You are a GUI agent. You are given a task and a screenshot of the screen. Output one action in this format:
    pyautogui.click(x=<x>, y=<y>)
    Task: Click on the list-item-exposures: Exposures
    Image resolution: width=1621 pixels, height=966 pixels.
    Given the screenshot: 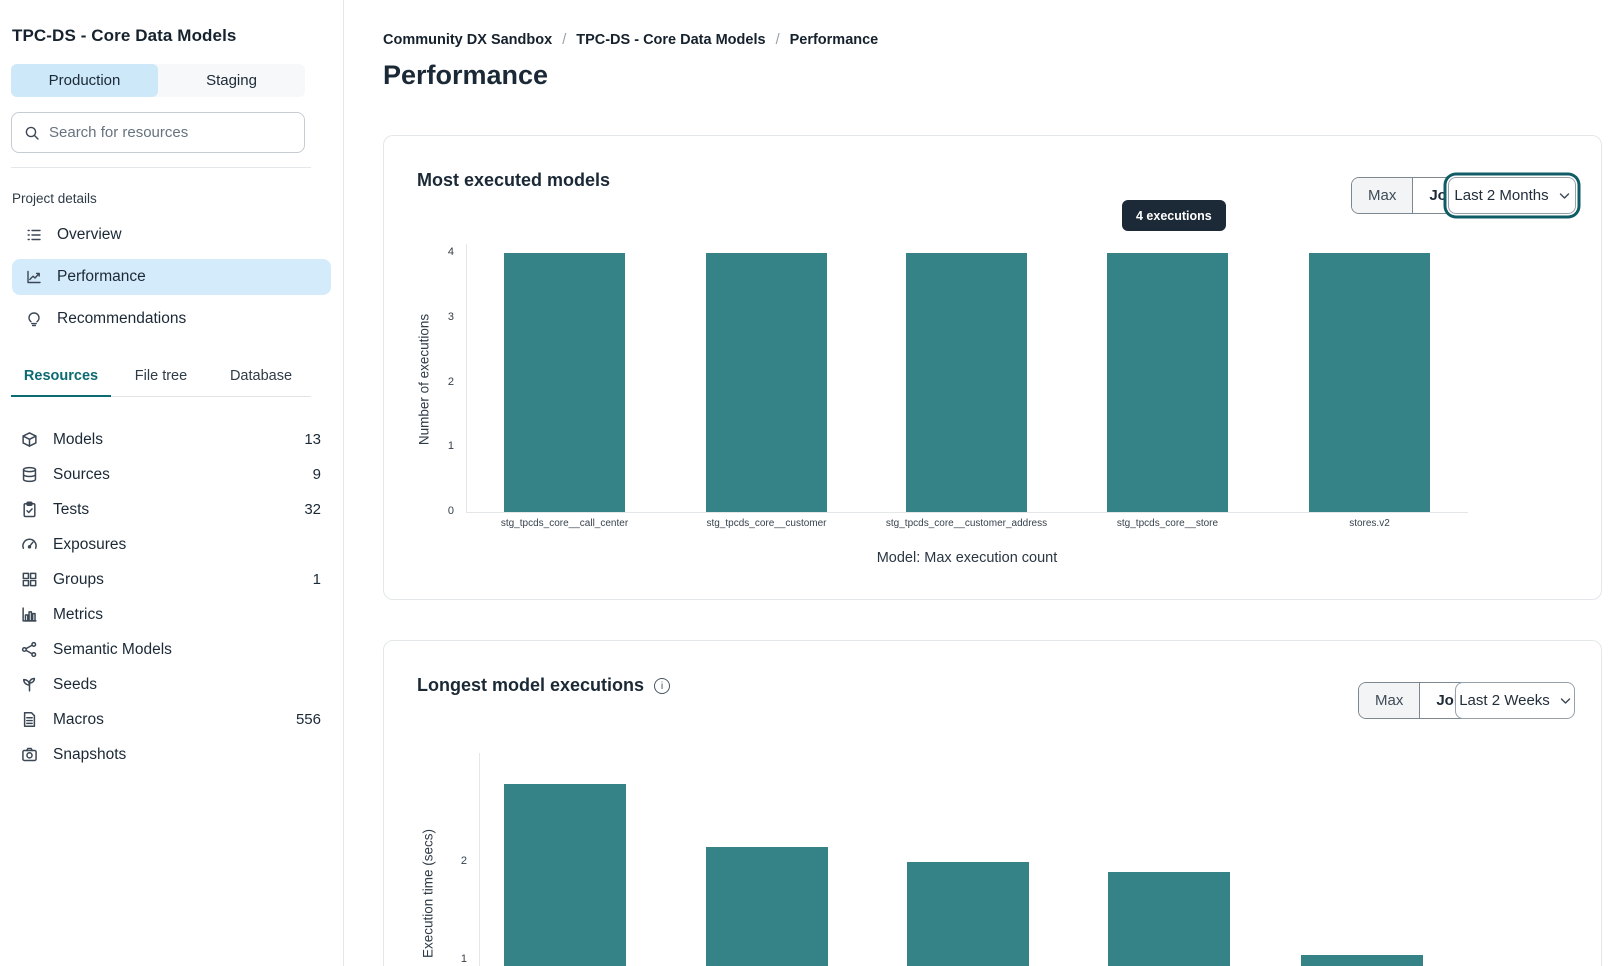 What is the action you would take?
    pyautogui.click(x=171, y=544)
    